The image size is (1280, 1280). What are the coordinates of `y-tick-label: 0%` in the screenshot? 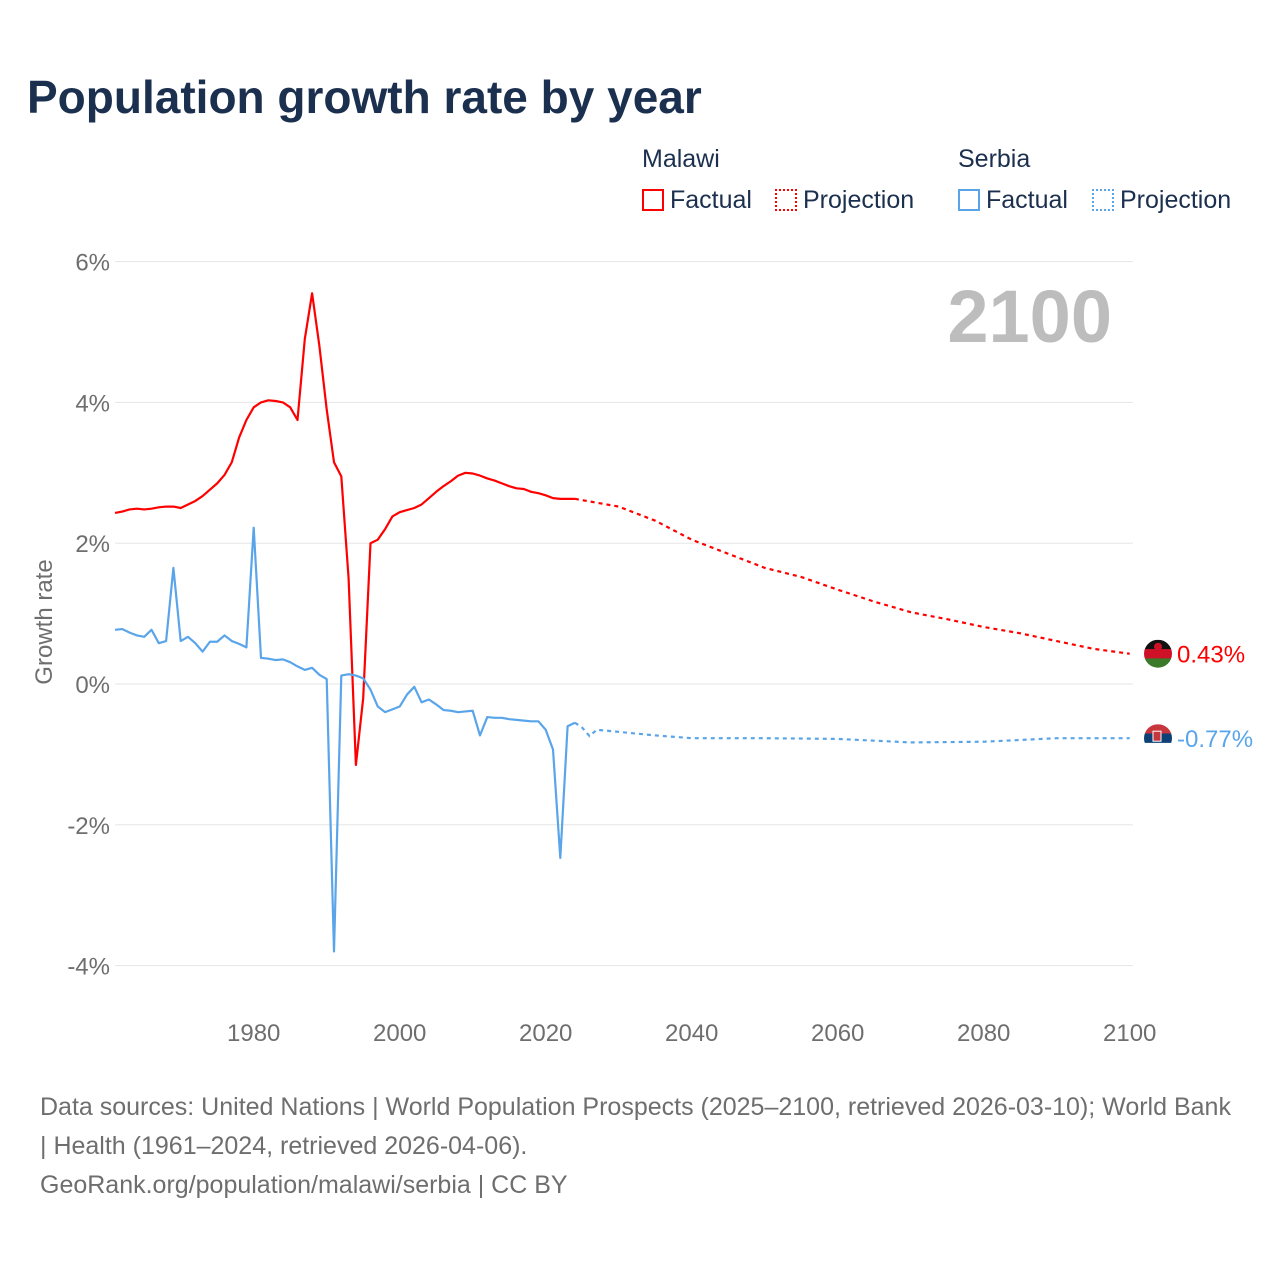 It's located at (92, 685).